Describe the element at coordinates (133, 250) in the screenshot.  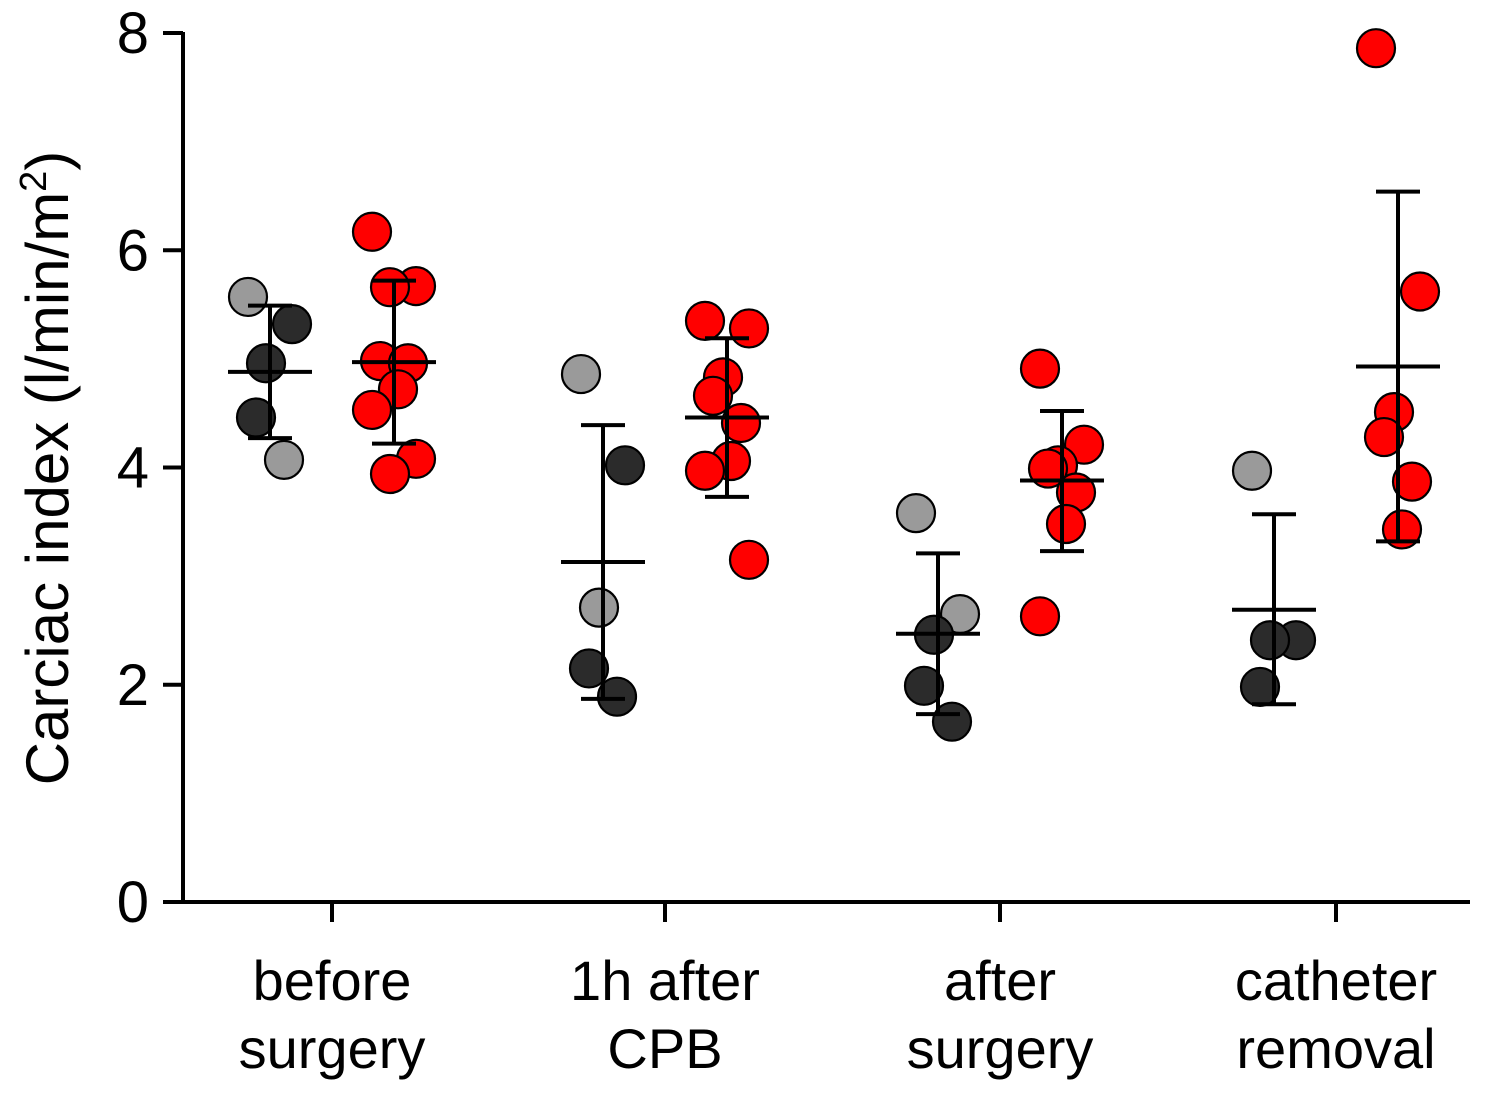
I see `y-tick-label: 6` at that location.